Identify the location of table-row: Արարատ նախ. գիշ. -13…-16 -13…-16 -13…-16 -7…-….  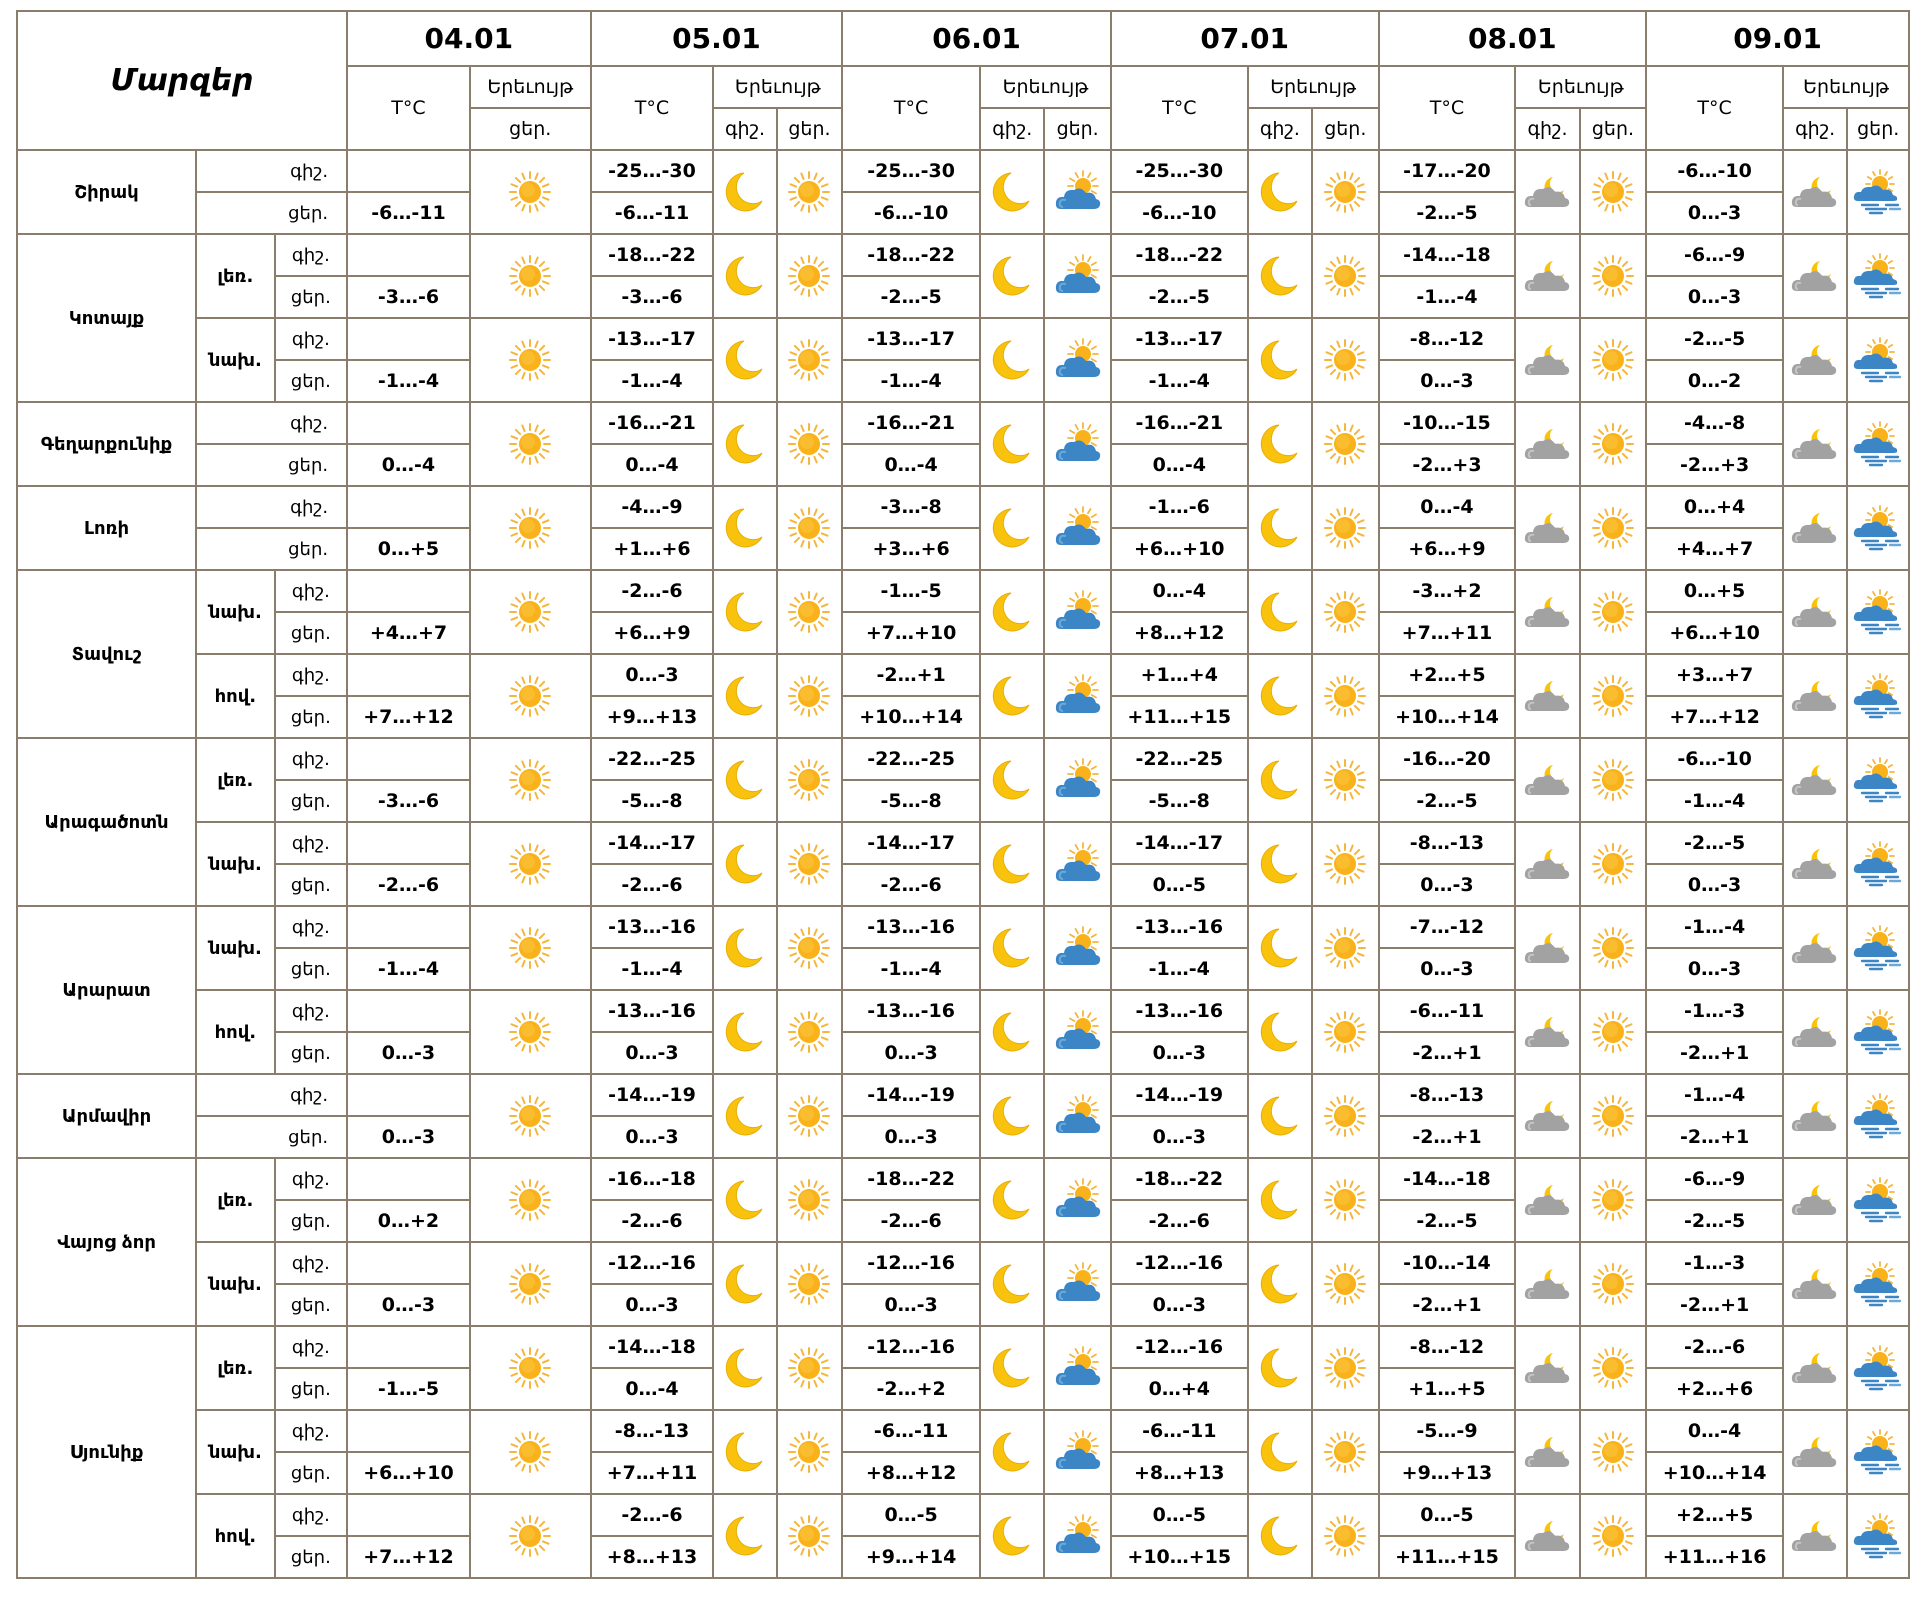
(962, 990).